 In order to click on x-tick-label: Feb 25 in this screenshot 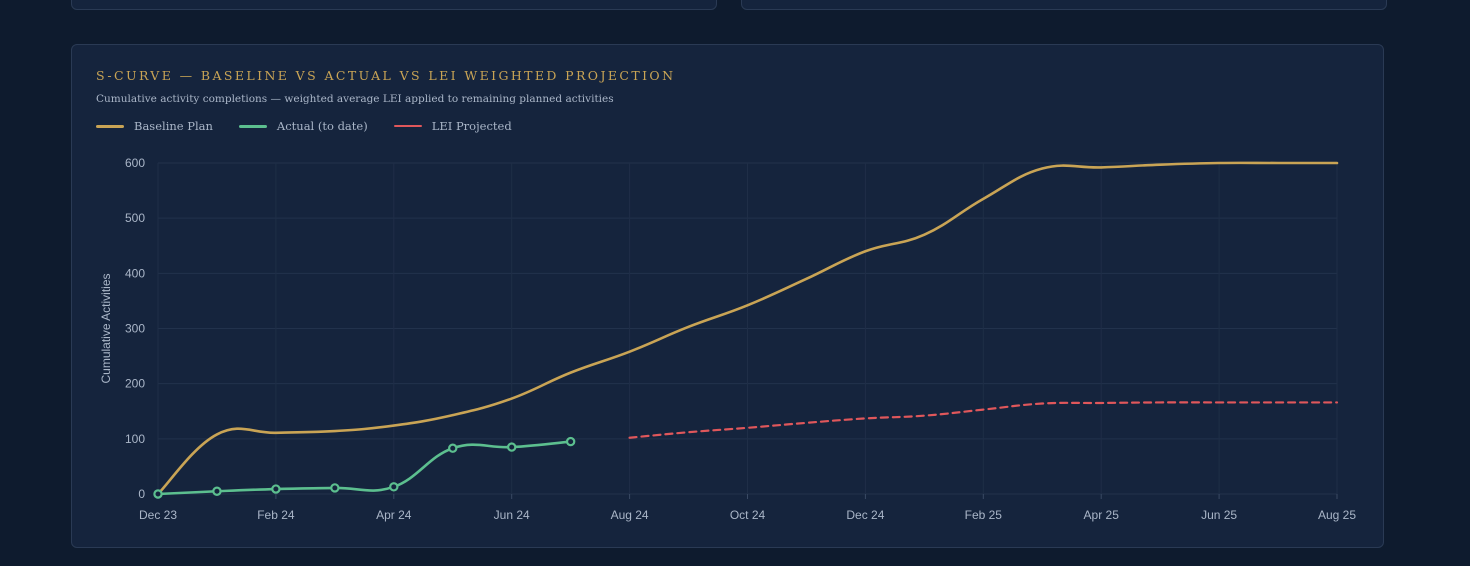, I will do `click(984, 515)`.